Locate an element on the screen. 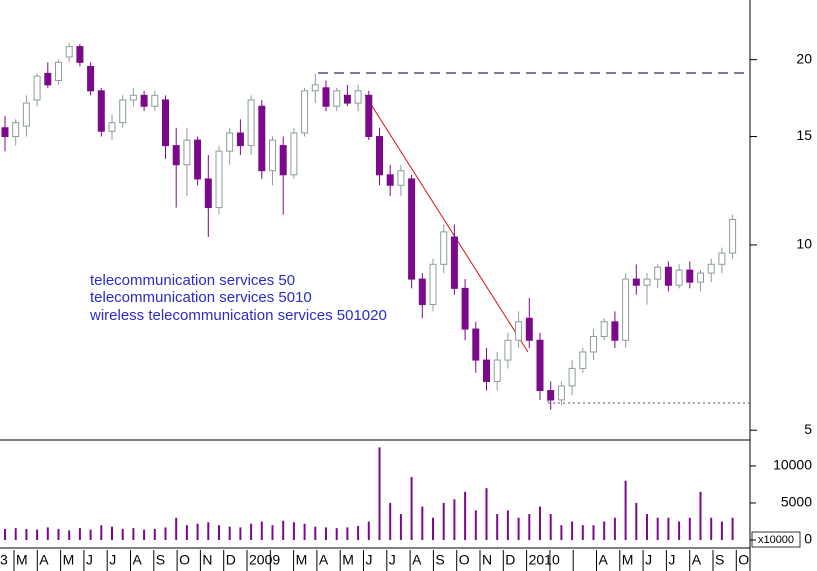 The image size is (817, 571). volume-tick-label: 10000 is located at coordinates (792, 465).